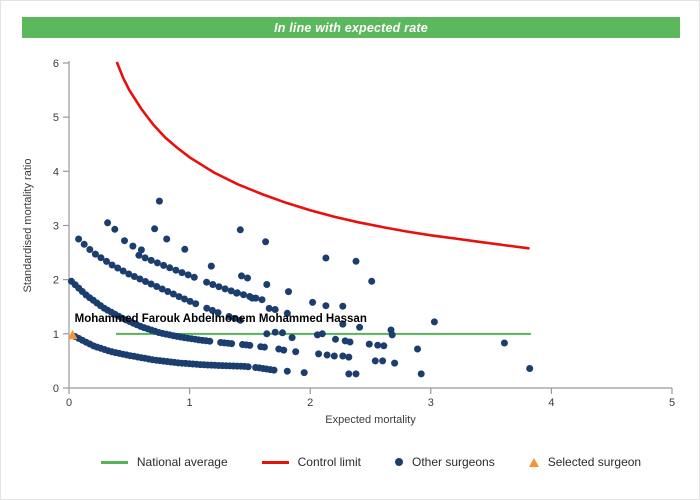 The width and height of the screenshot is (700, 500). Describe the element at coordinates (533, 462) in the screenshot. I see `selected-surgeon-triangle-icon` at that location.